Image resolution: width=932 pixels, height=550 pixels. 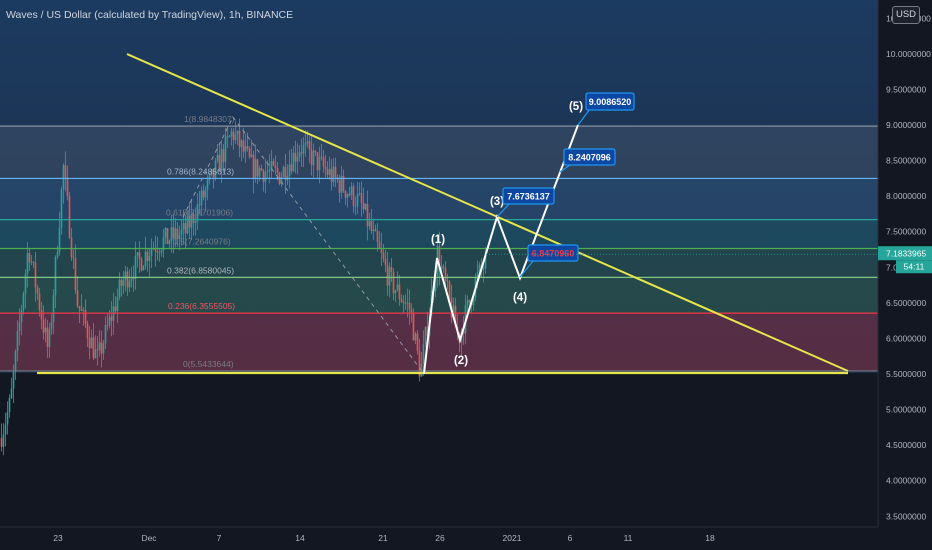 What do you see at coordinates (906, 481) in the screenshot?
I see `price-tick-label: 4.0000000` at bounding box center [906, 481].